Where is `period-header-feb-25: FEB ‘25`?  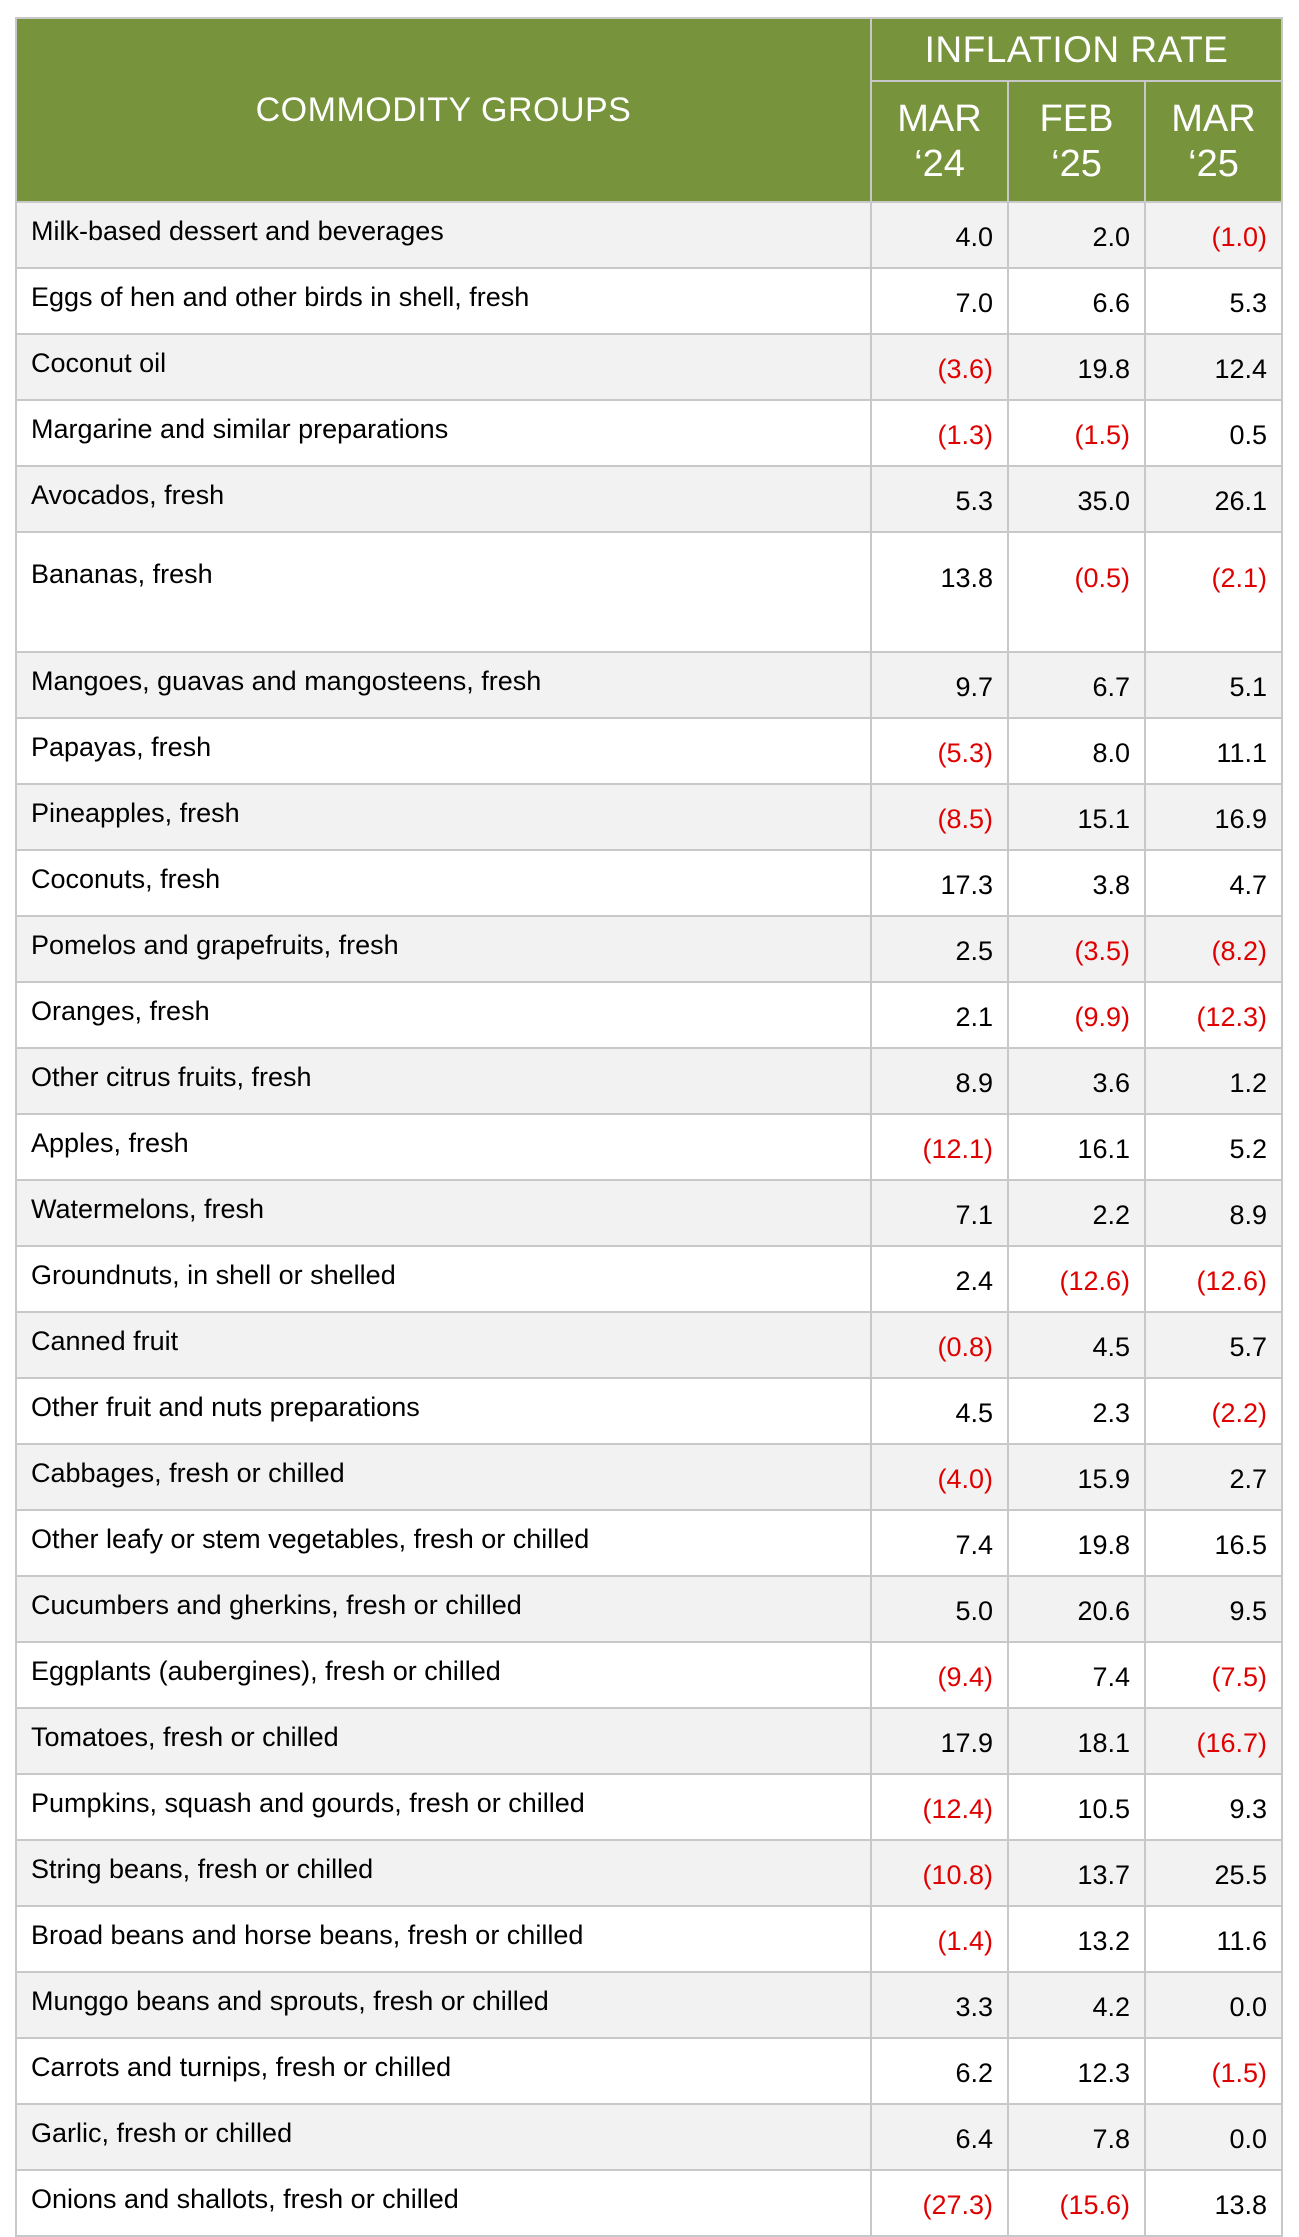 period-header-feb-25: FEB ‘25 is located at coordinates (1076, 141).